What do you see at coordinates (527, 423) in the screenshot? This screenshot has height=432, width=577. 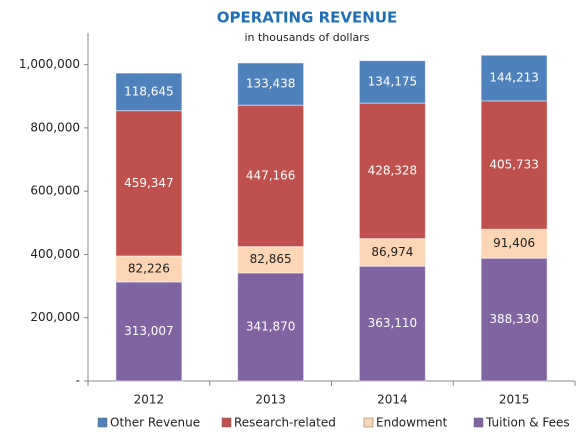 I see `legend-label: Tuition & Fees` at bounding box center [527, 423].